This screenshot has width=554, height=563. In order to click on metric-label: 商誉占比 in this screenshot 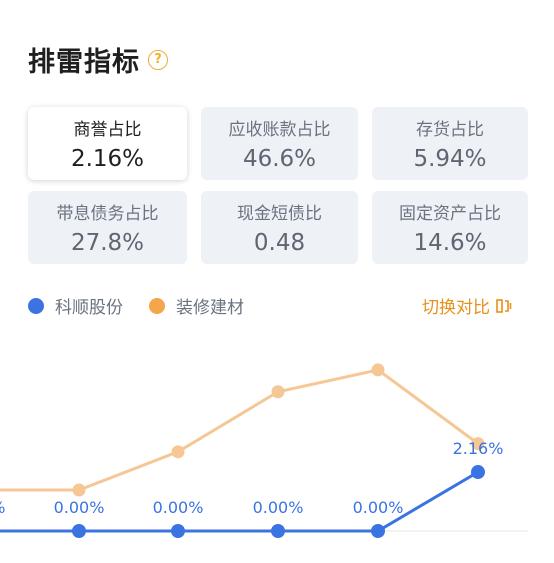, I will do `click(107, 130)`.